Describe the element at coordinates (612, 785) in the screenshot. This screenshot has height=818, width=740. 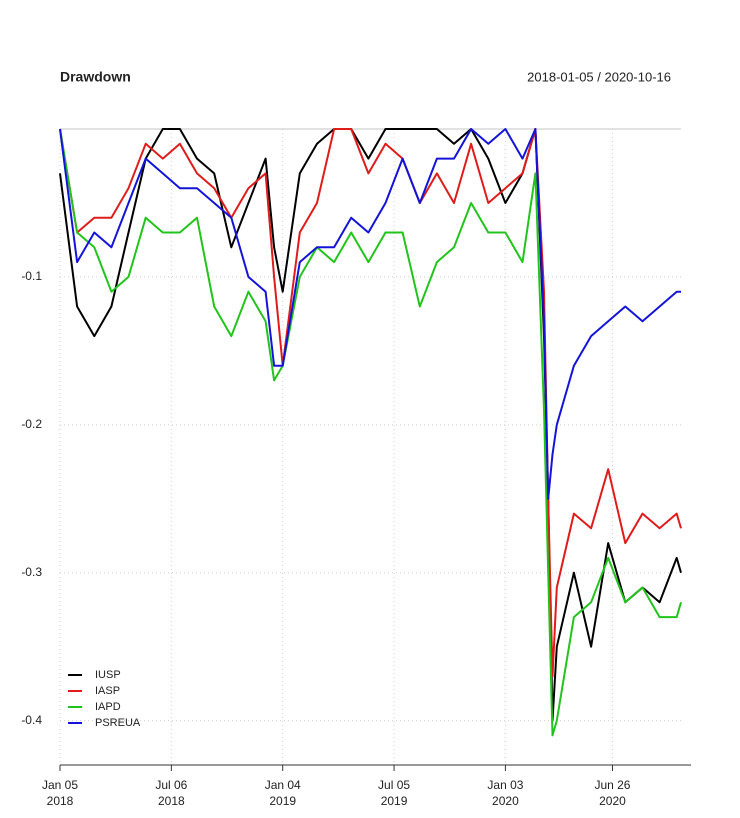
I see `x-tick-label: Jun 26` at that location.